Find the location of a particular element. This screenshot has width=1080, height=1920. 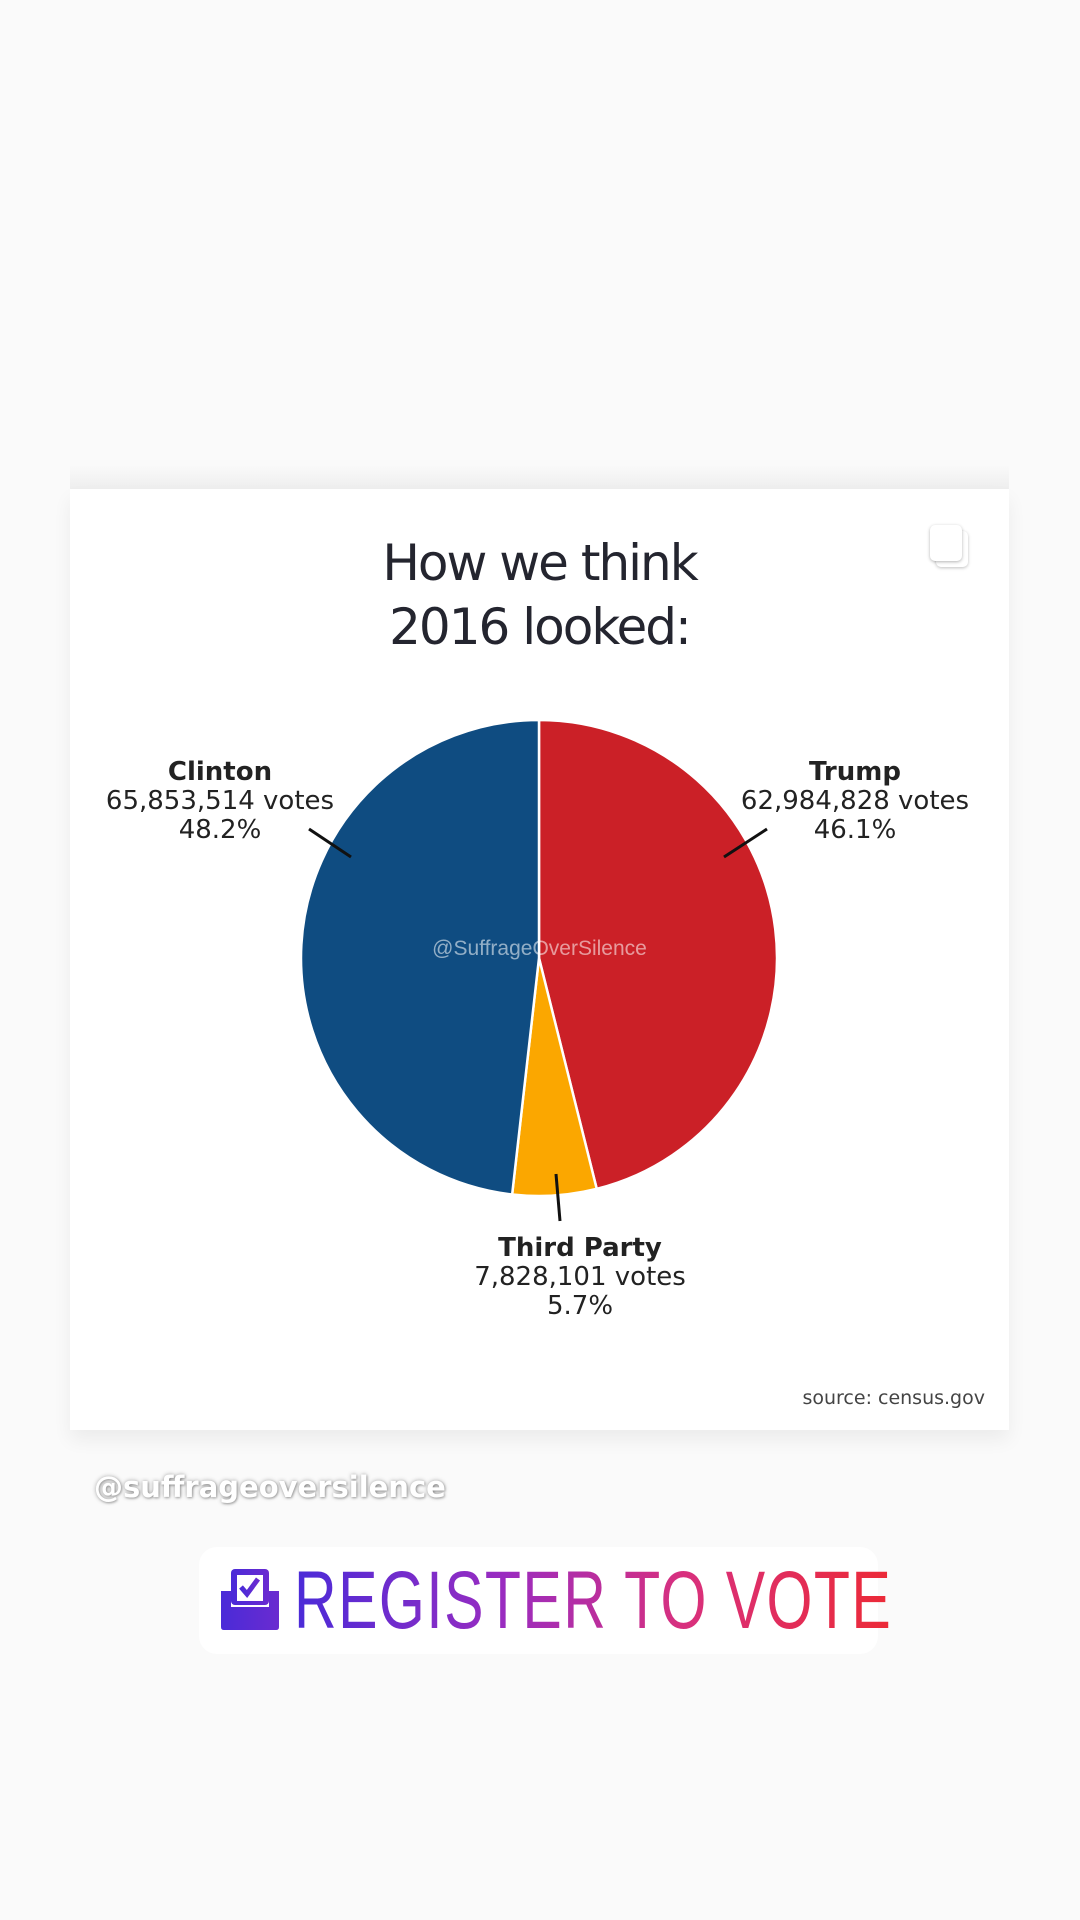

story-top-band is located at coordinates (539, 477).